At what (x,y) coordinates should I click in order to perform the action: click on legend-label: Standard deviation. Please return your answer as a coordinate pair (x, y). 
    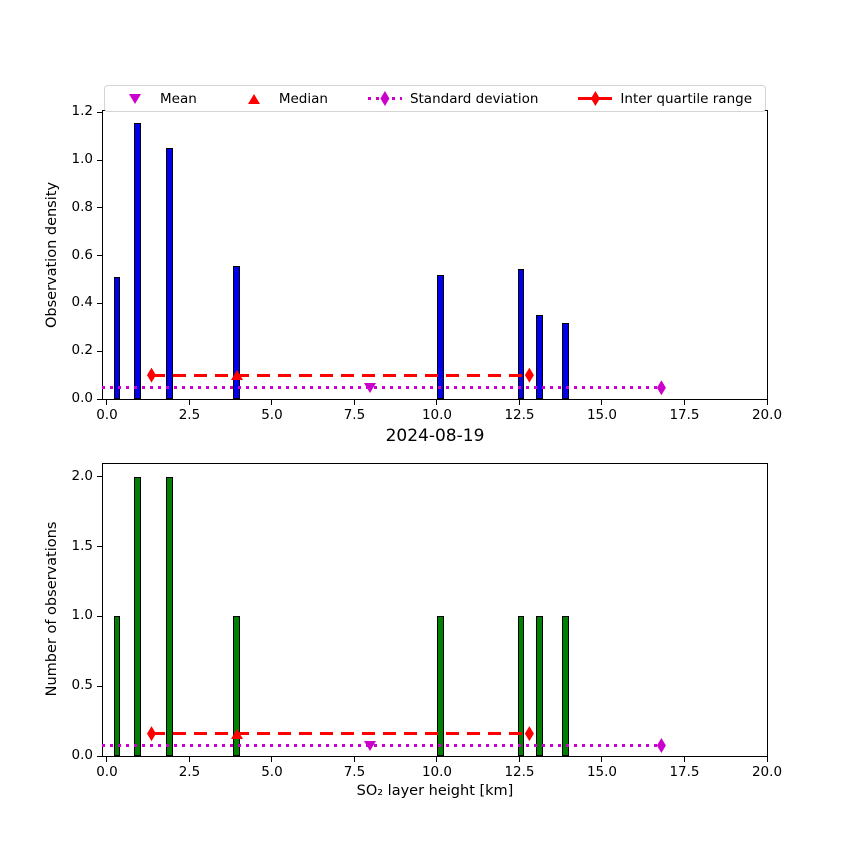
    Looking at the image, I should click on (474, 98).